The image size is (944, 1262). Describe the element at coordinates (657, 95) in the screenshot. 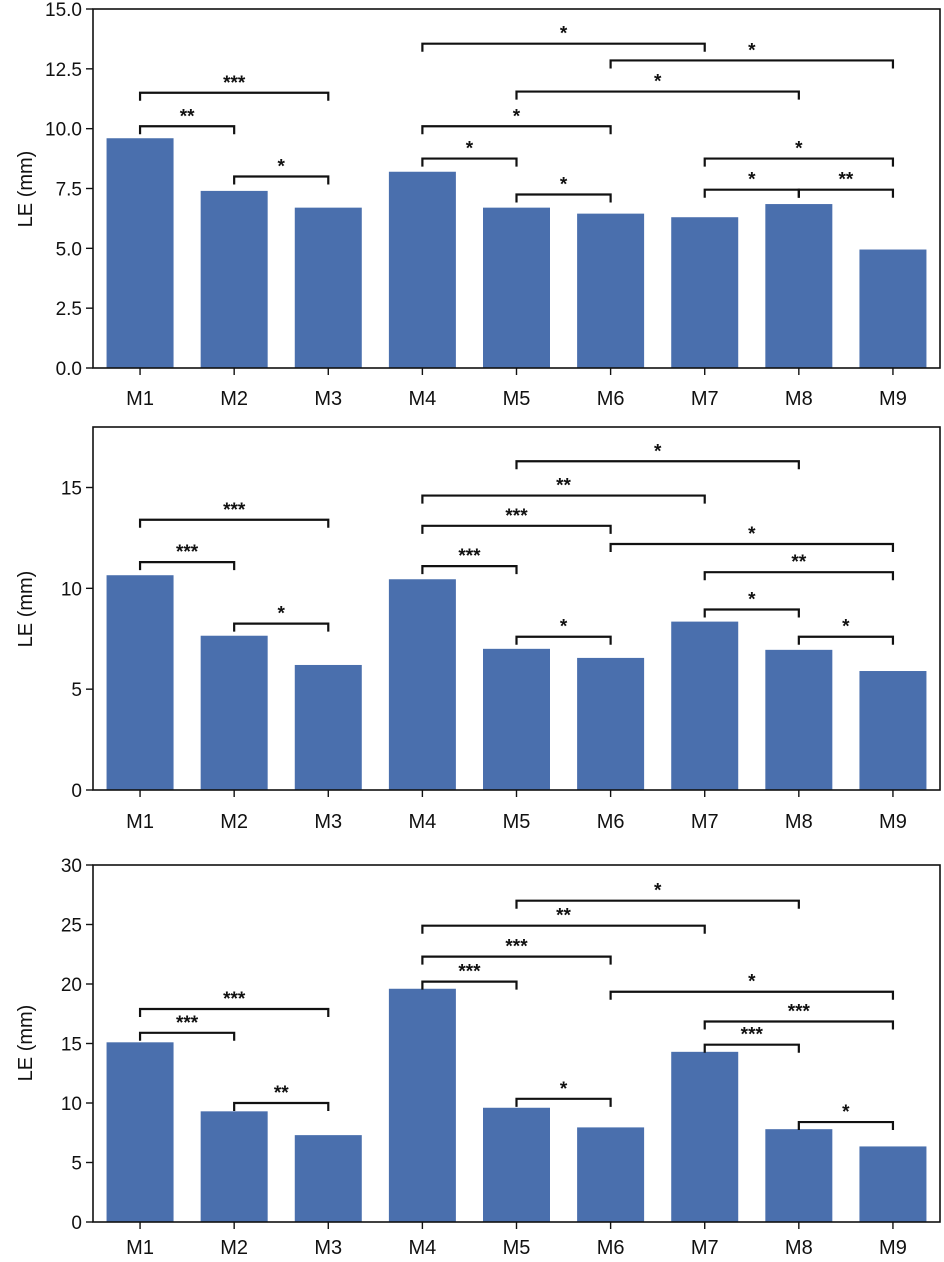

I see `significance-bracket-m5-m8` at that location.